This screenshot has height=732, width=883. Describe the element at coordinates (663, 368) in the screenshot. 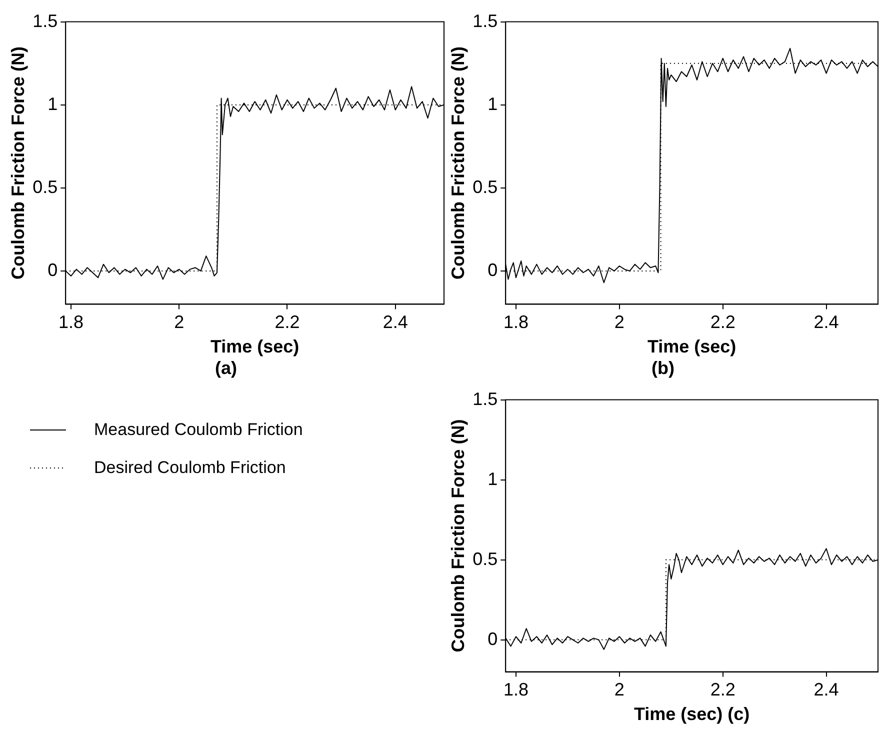

I see `text: (b)` at that location.